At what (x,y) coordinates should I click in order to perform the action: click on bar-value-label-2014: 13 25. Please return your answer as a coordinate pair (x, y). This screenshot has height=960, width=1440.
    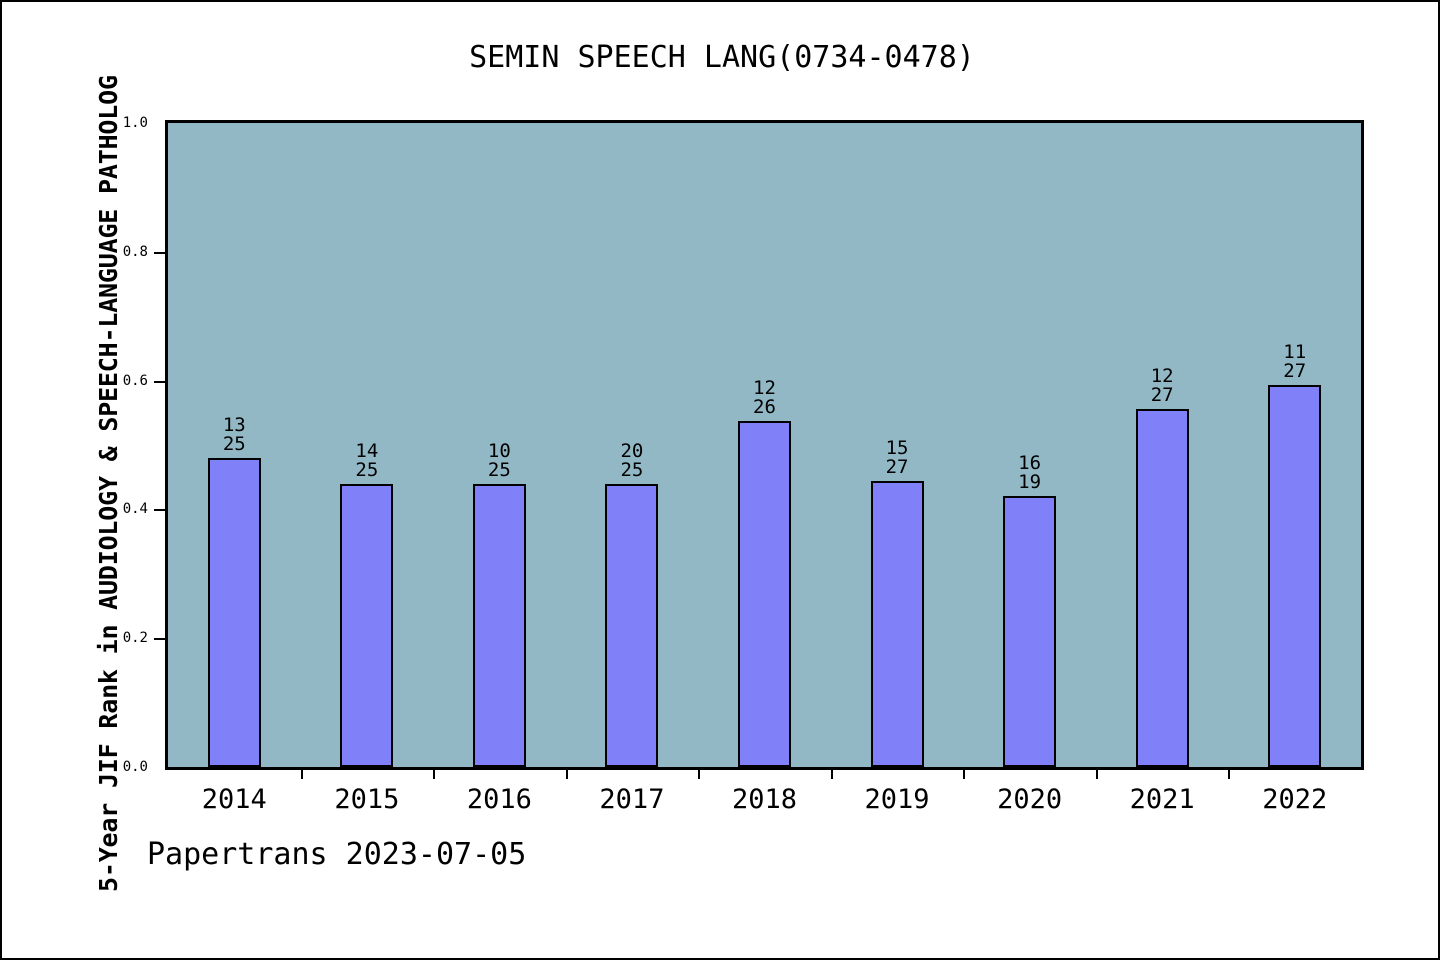
    Looking at the image, I should click on (234, 434).